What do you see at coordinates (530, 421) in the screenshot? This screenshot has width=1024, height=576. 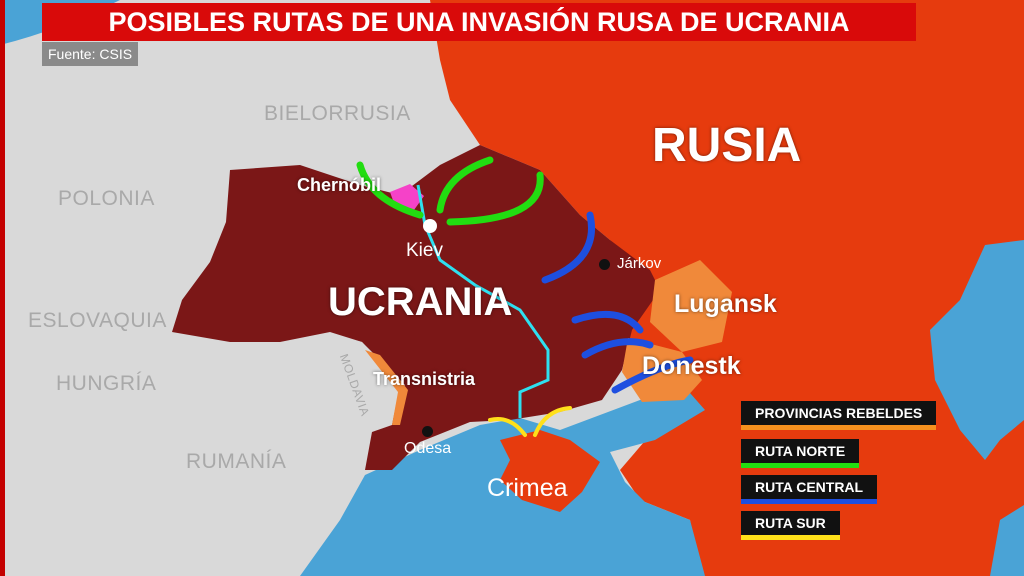 I see `south-route-arrows` at bounding box center [530, 421].